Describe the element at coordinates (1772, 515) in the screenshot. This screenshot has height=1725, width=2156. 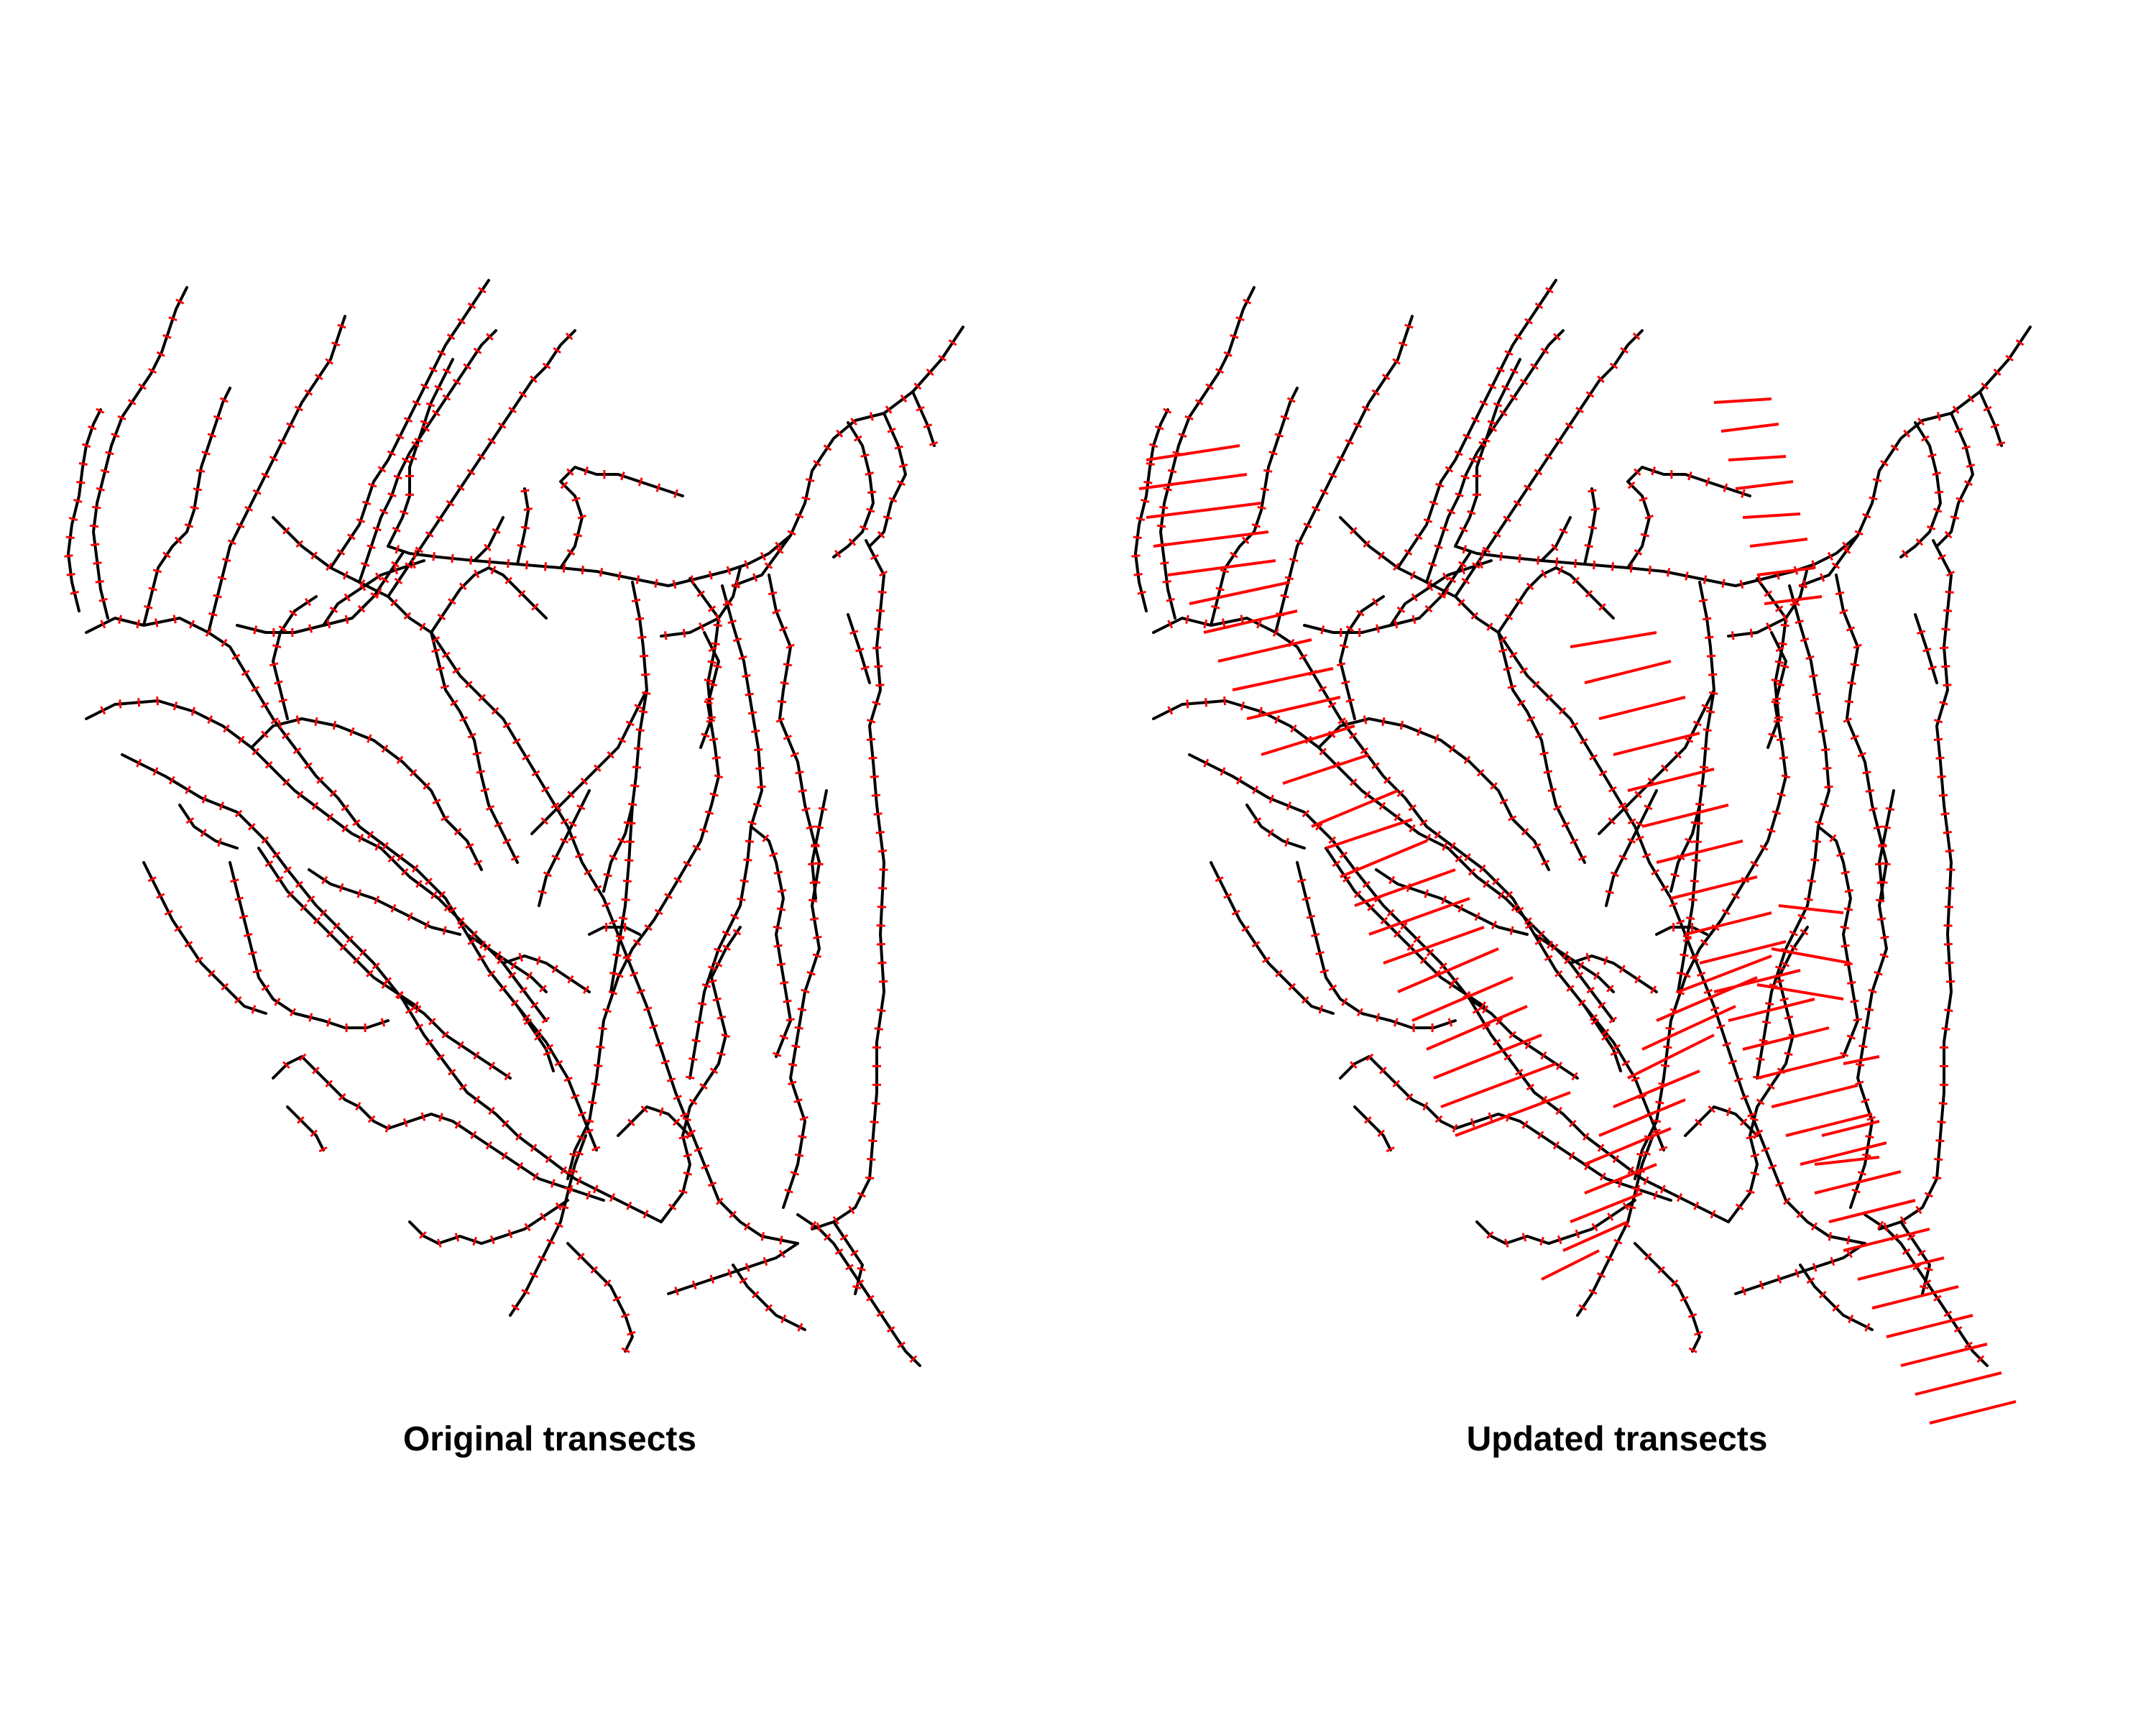
I see `long-transect-line` at that location.